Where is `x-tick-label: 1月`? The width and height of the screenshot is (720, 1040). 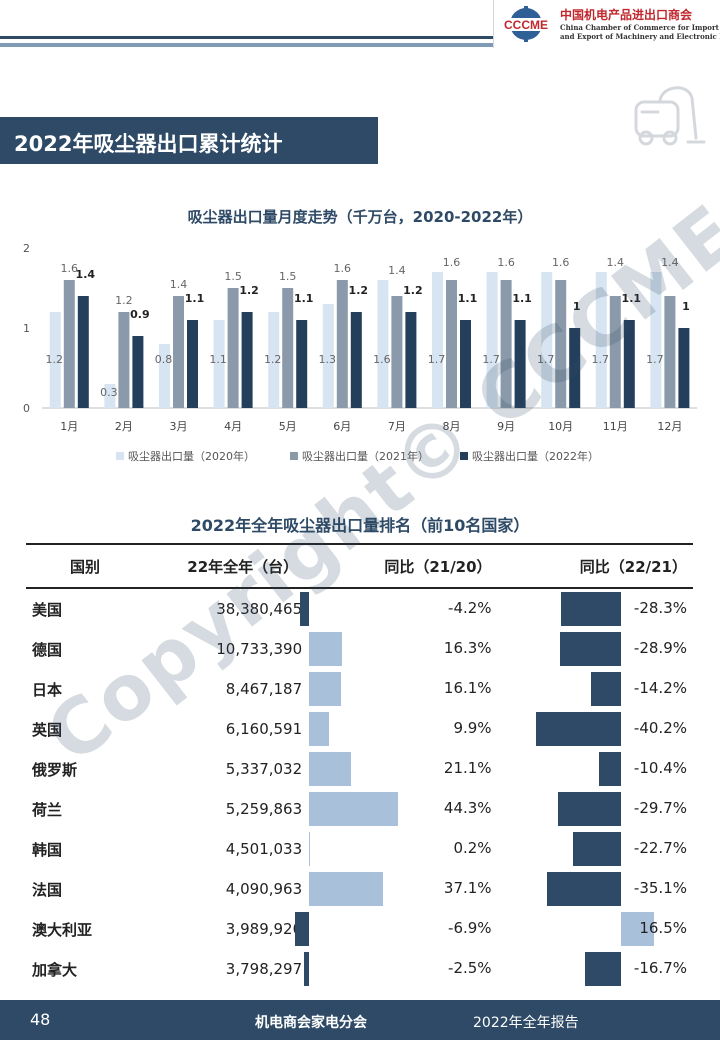 x-tick-label: 1月 is located at coordinates (69, 426).